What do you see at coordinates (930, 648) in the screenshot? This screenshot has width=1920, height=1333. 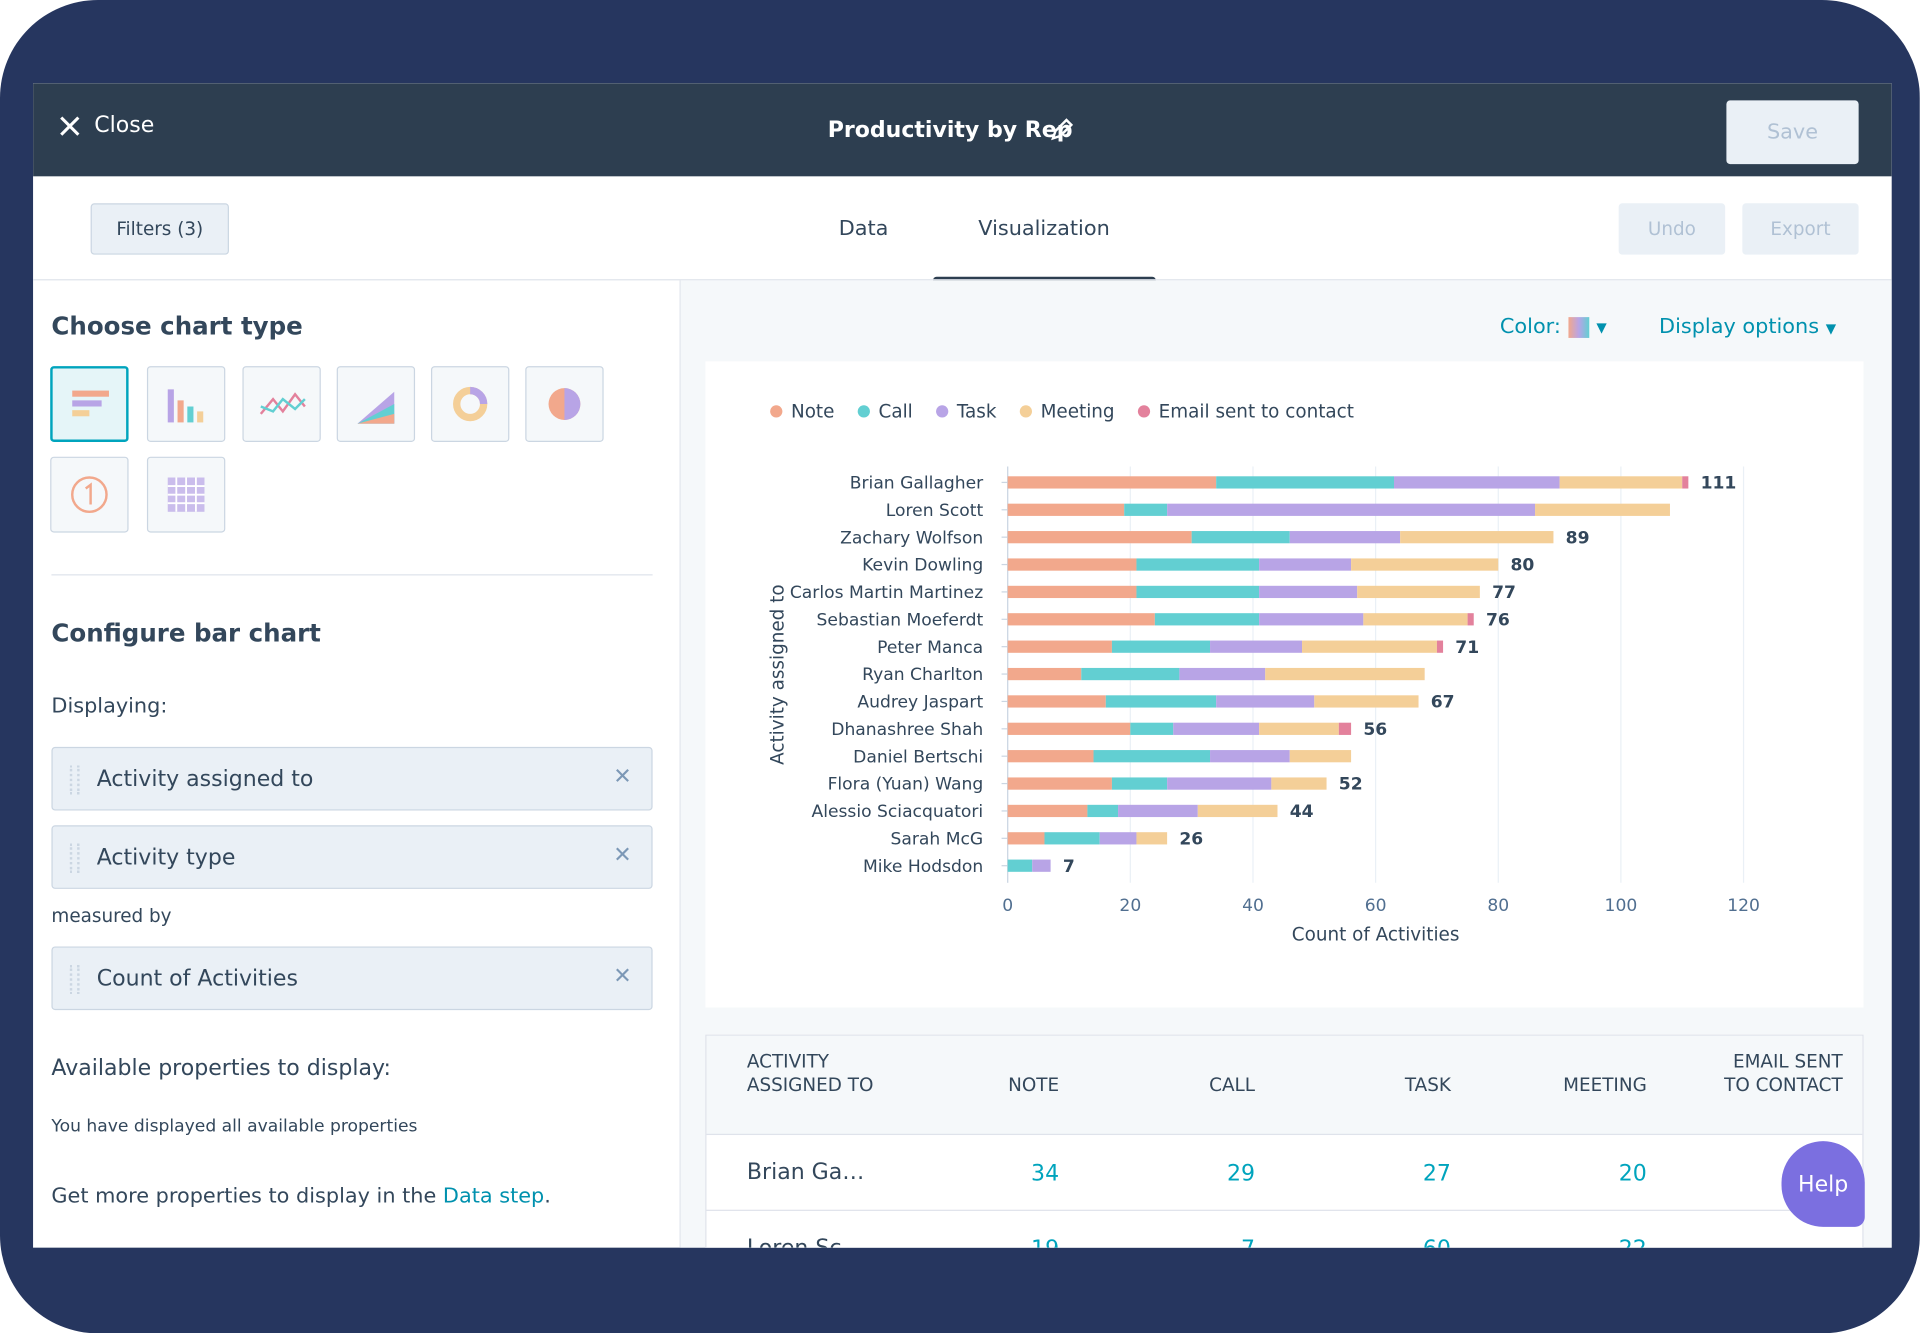 I see `y-tick-label: Peter Manca` at bounding box center [930, 648].